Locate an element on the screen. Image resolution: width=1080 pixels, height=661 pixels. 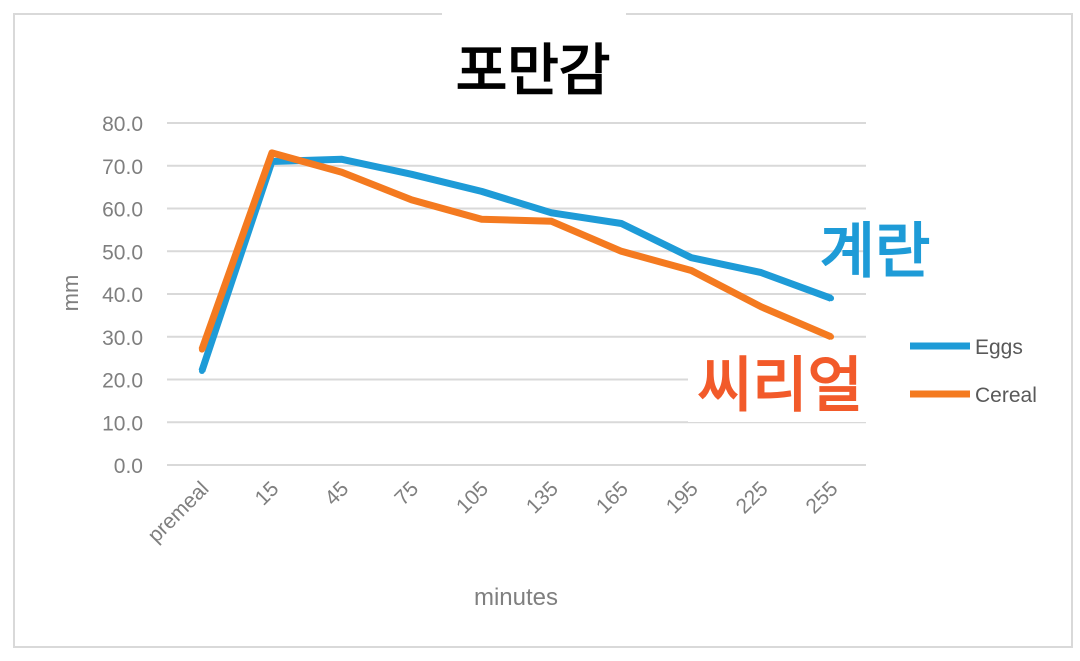
y-tick-label: 30.0 is located at coordinates (122, 338).